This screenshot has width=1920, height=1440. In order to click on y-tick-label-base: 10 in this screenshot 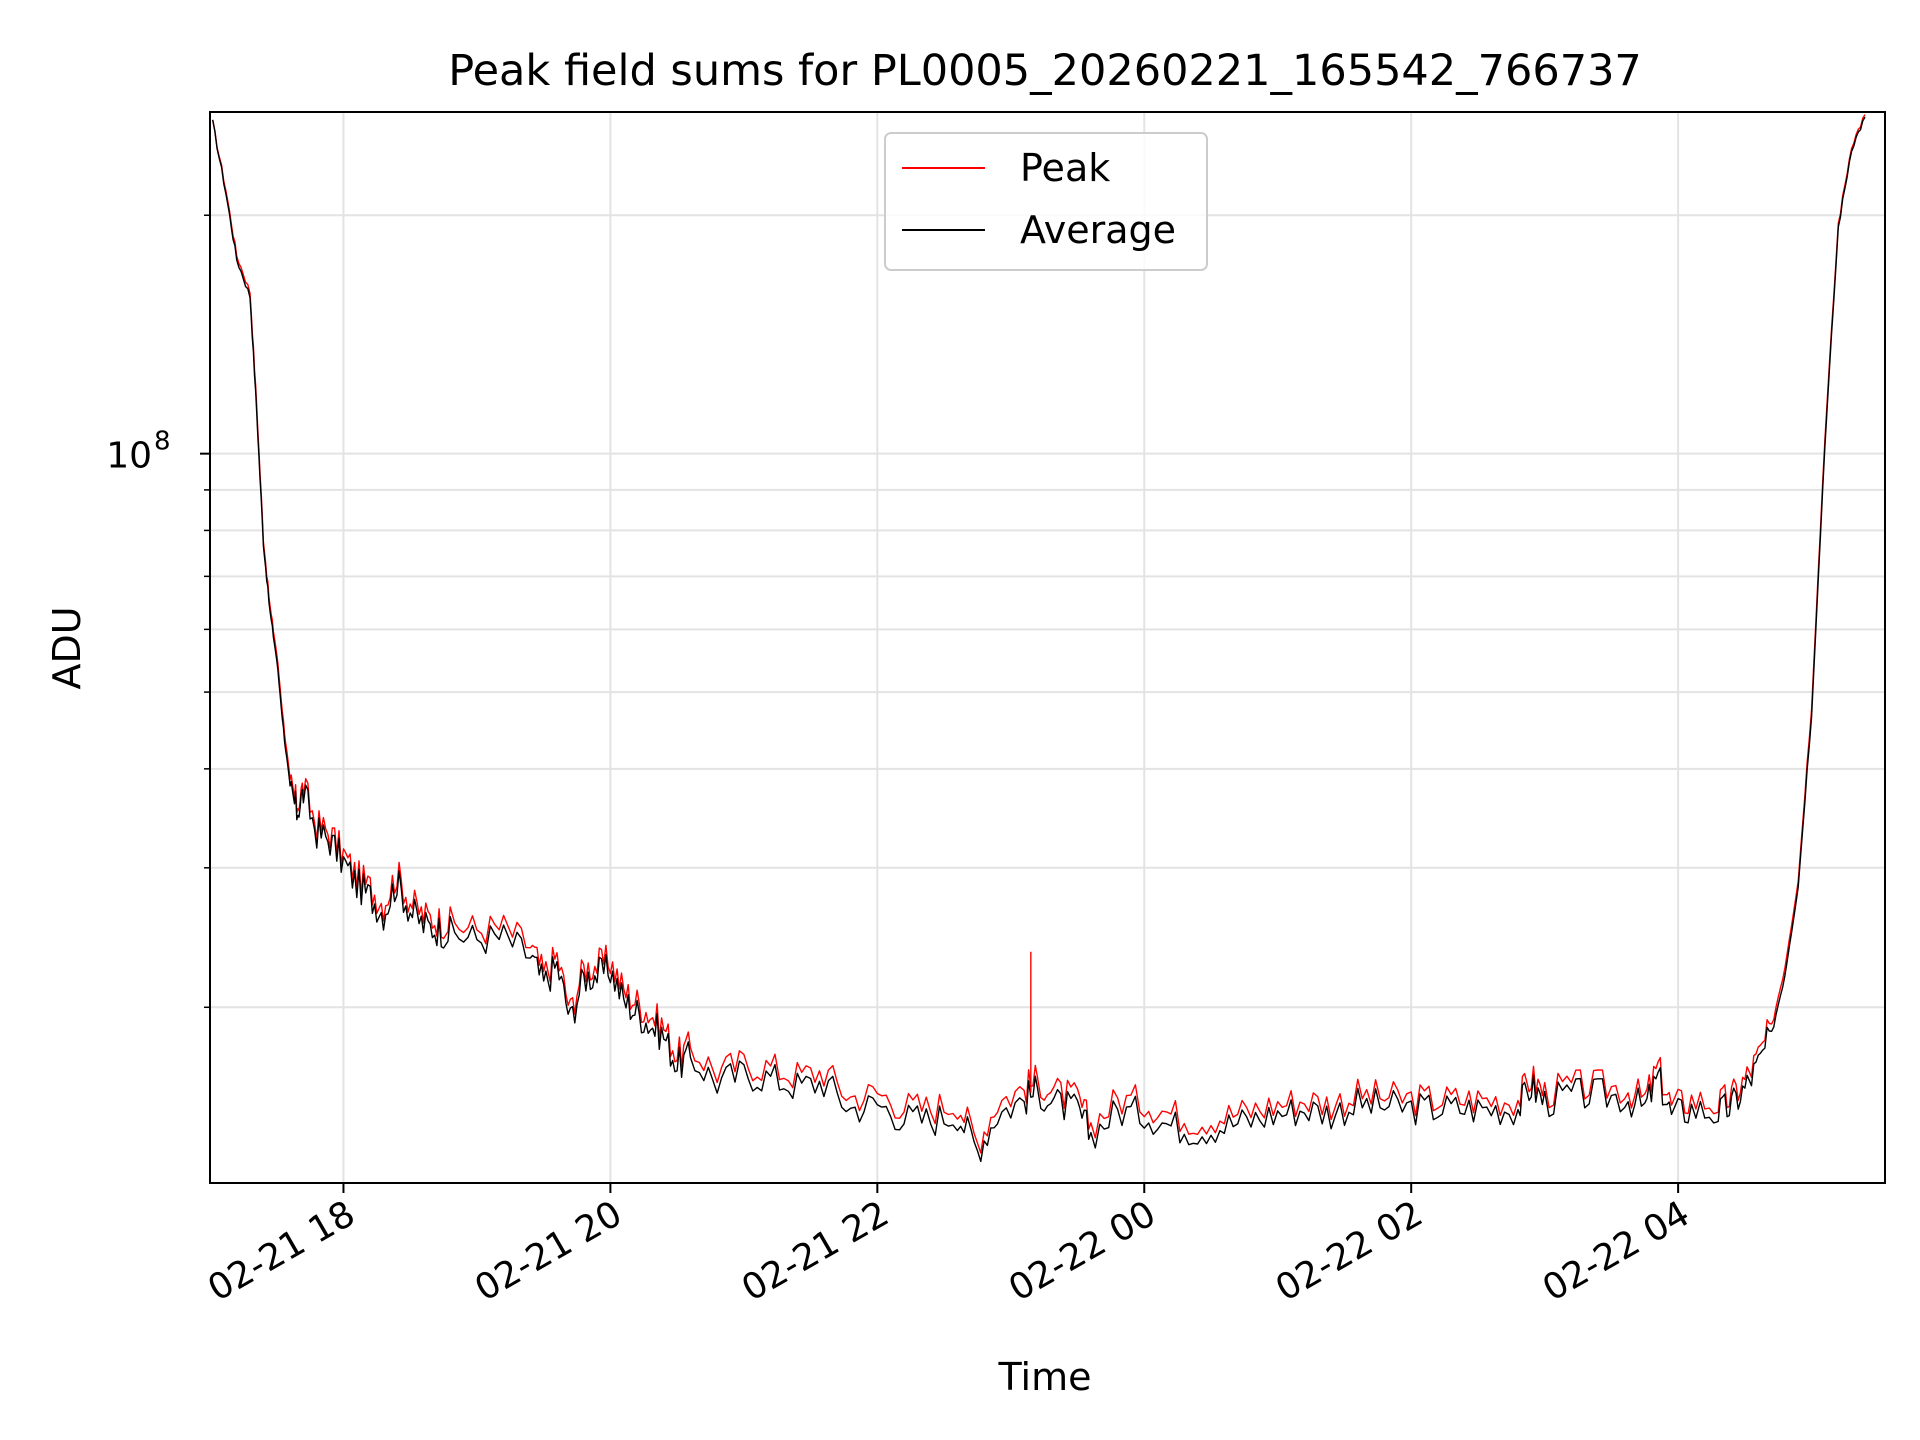, I will do `click(129, 456)`.